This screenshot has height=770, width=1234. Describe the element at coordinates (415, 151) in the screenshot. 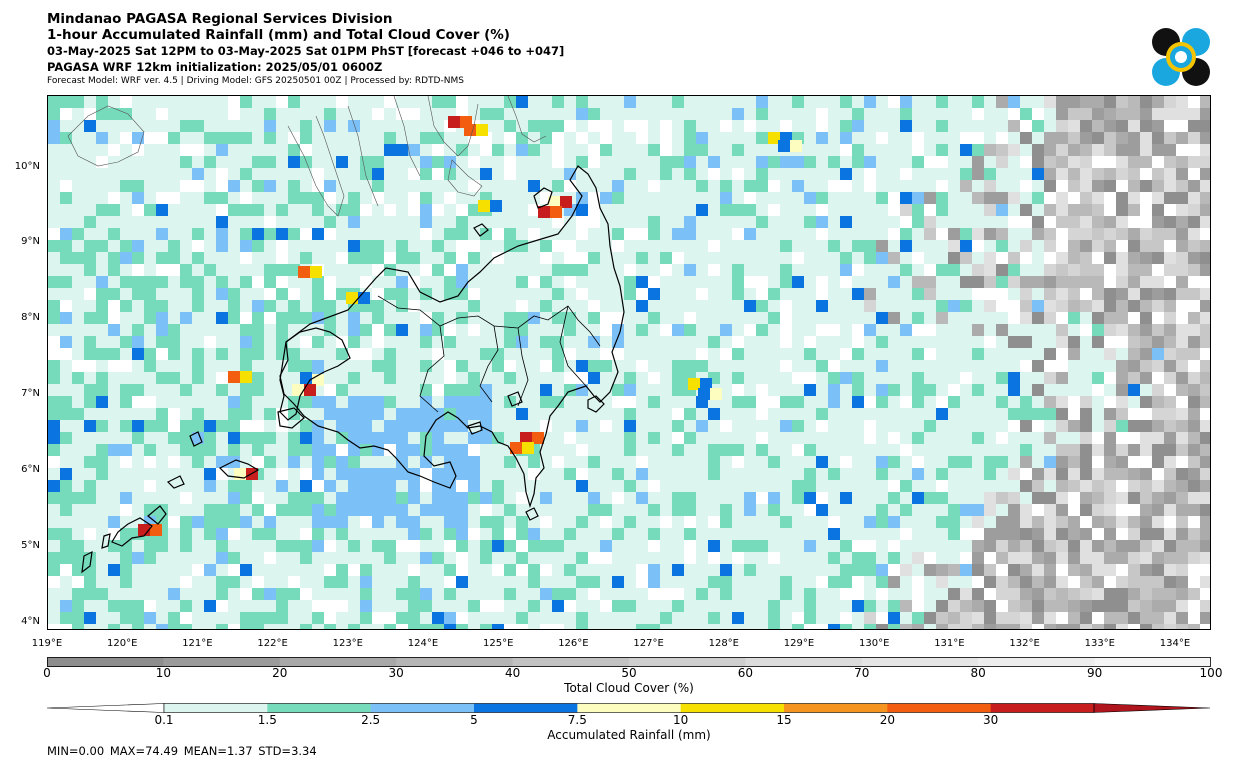

I see `bohol-cebu-coast` at that location.